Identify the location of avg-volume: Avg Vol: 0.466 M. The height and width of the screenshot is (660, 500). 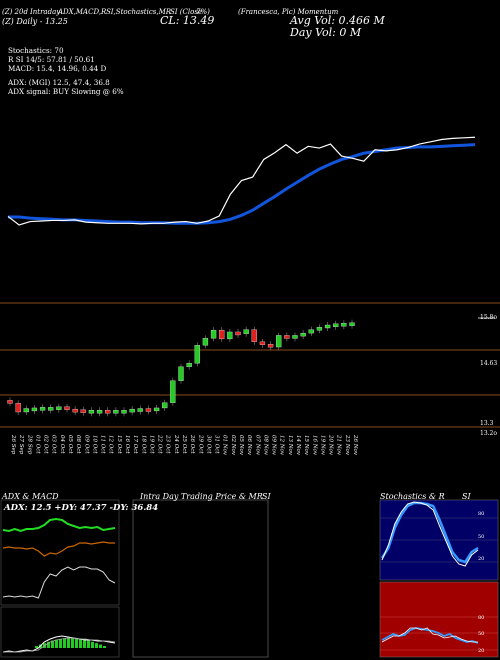
(337, 20).